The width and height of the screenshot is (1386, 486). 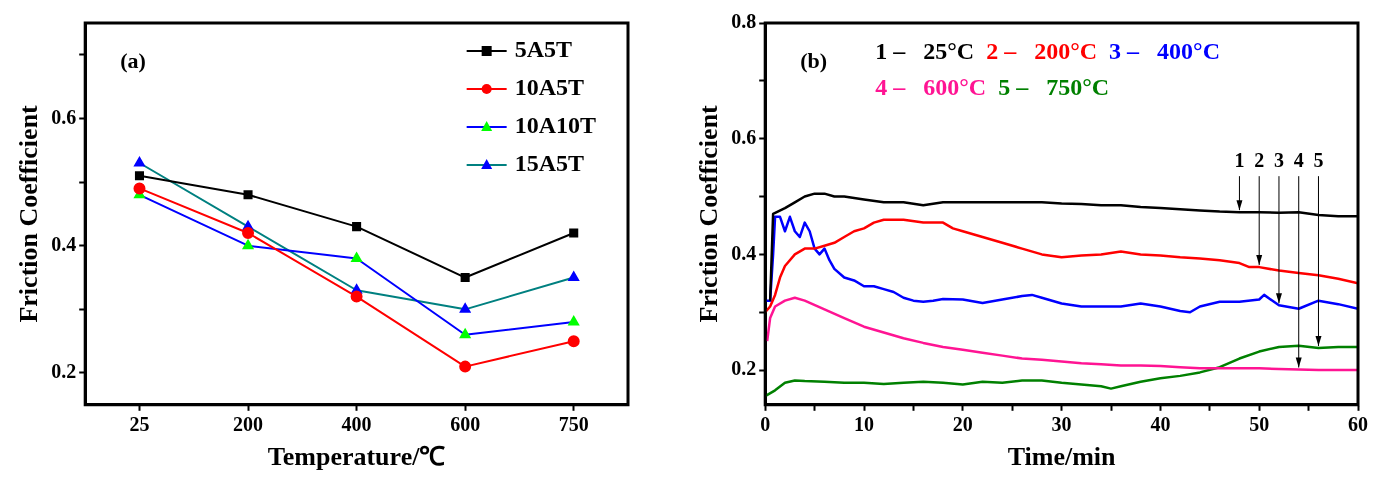 I want to click on text: 1 – 25°C, so click(x=925, y=51).